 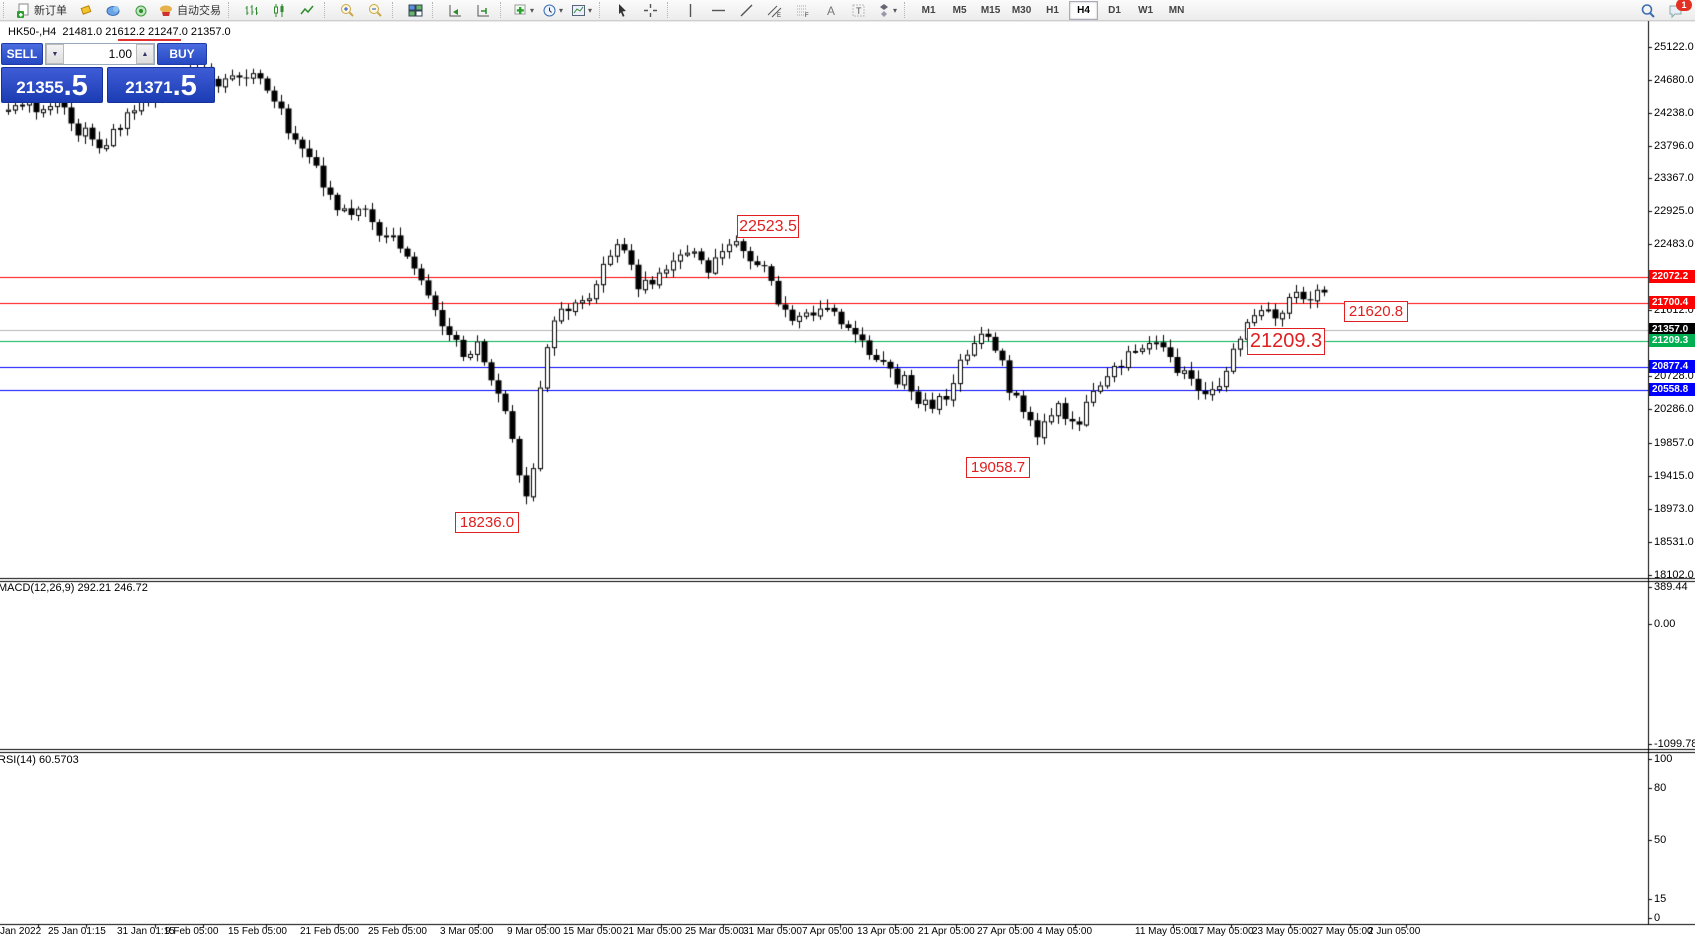 What do you see at coordinates (1674, 80) in the screenshot?
I see `price-axis-tick: 24680.0` at bounding box center [1674, 80].